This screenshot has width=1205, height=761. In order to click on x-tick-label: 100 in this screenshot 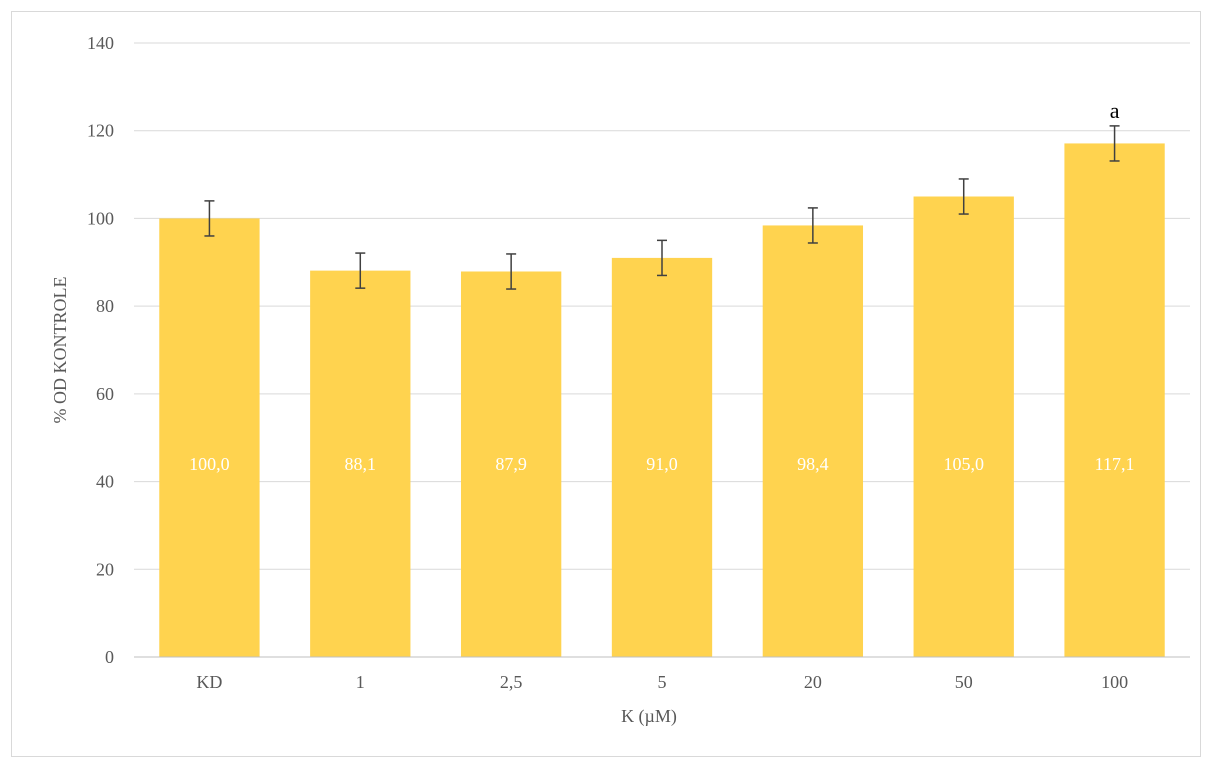, I will do `click(1114, 682)`.